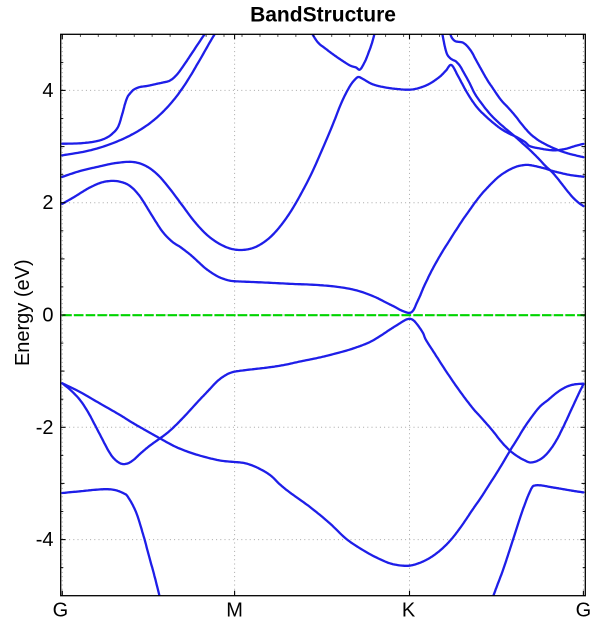 This screenshot has width=600, height=627. Describe the element at coordinates (47, 91) in the screenshot. I see `svg-text: 4` at that location.